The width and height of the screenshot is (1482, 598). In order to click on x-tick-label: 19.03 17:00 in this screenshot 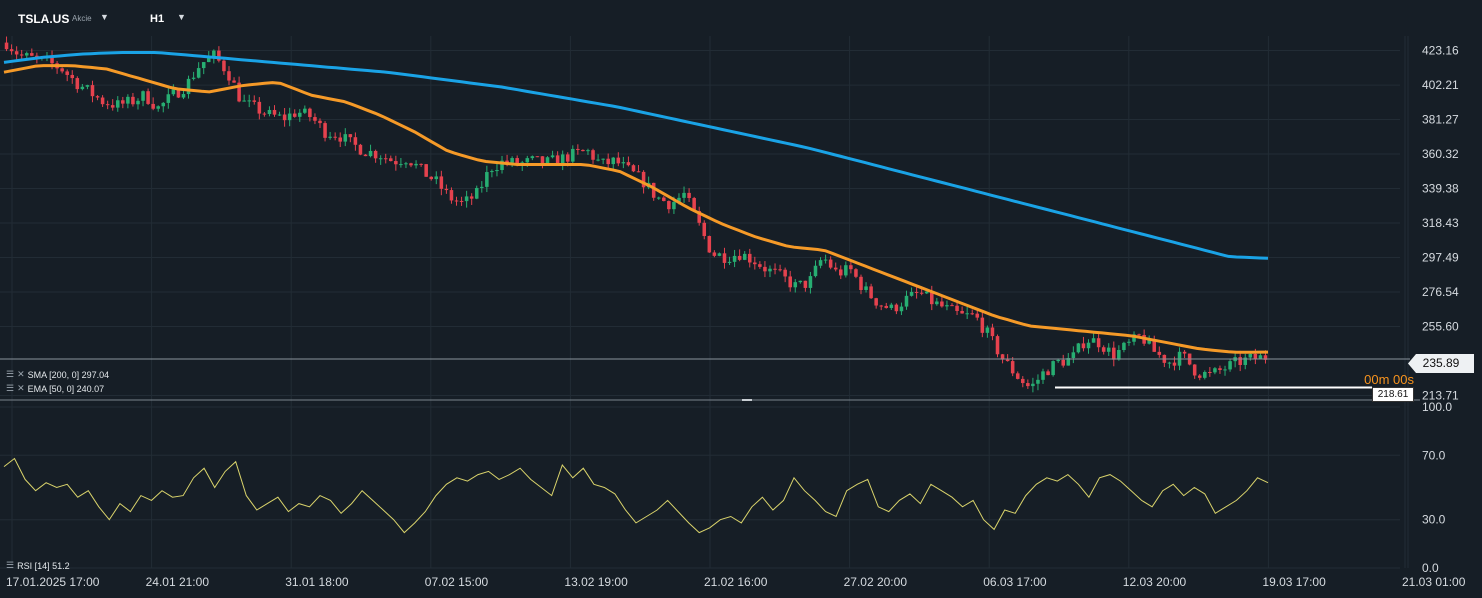, I will do `click(1294, 582)`.